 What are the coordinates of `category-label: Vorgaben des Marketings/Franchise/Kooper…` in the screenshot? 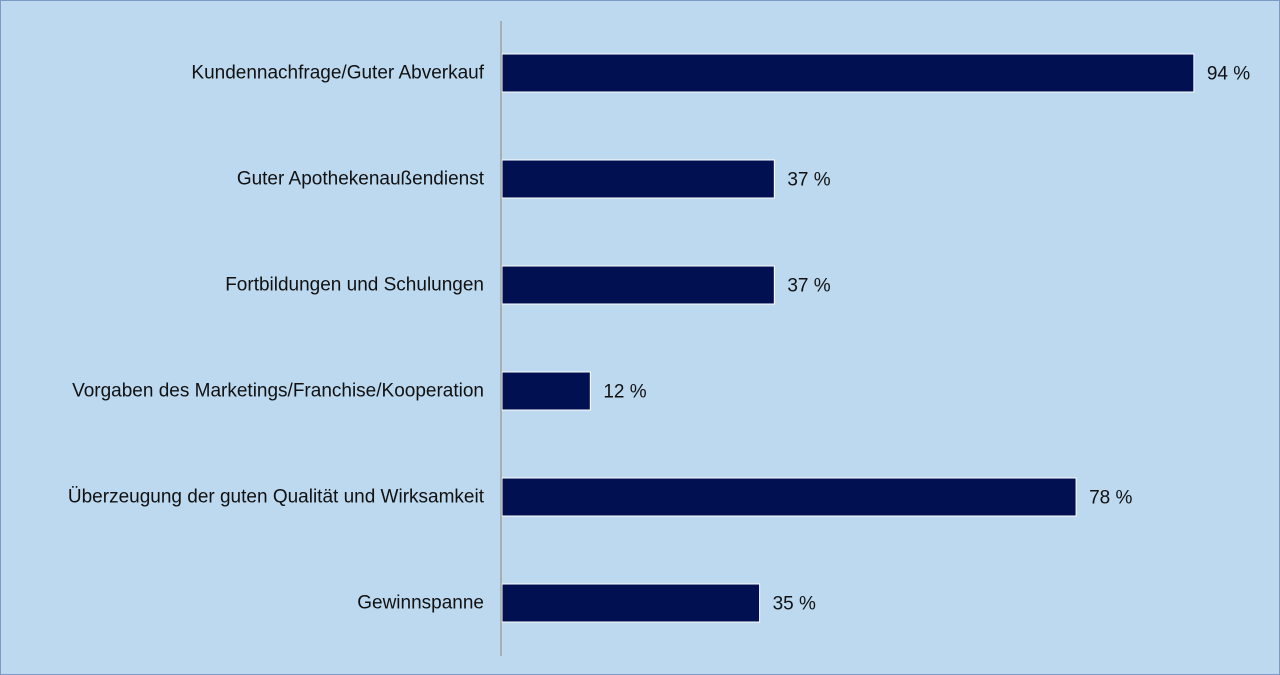 It's located at (278, 391).